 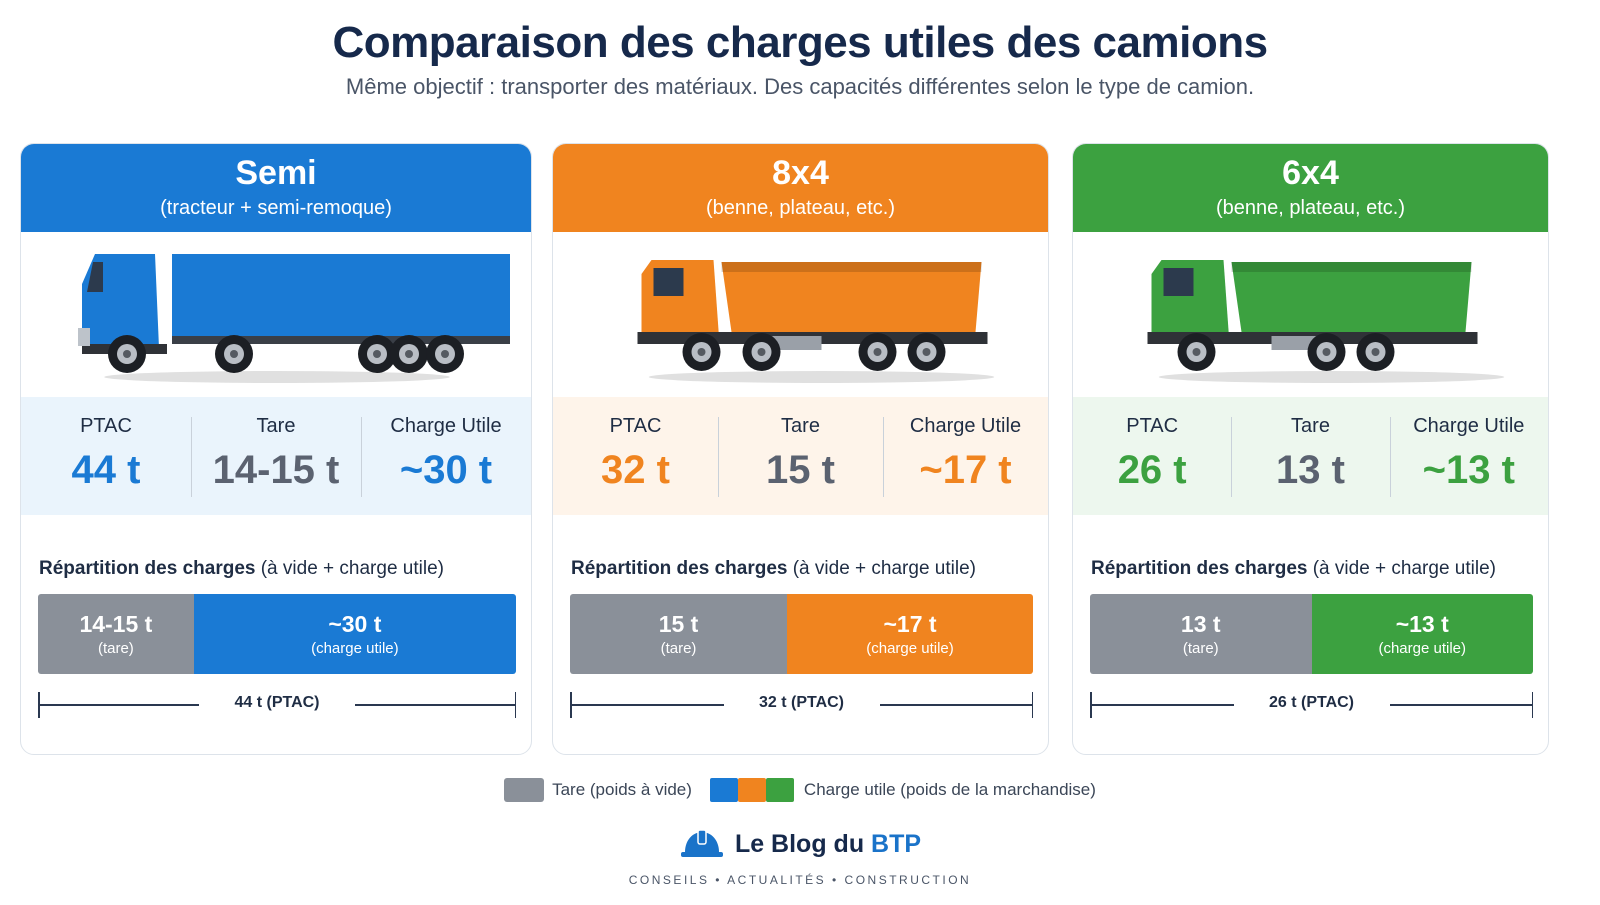 I want to click on bar-tare-value: 14-15 t, so click(x=116, y=624).